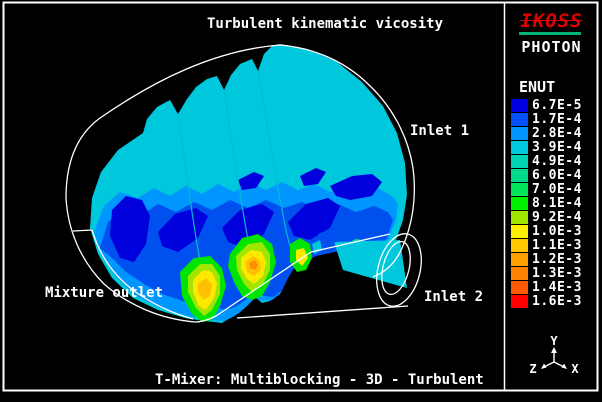 Image resolution: width=602 pixels, height=402 pixels. Describe the element at coordinates (203, 289) in the screenshot. I see `hotspot-outlet-left` at that location.